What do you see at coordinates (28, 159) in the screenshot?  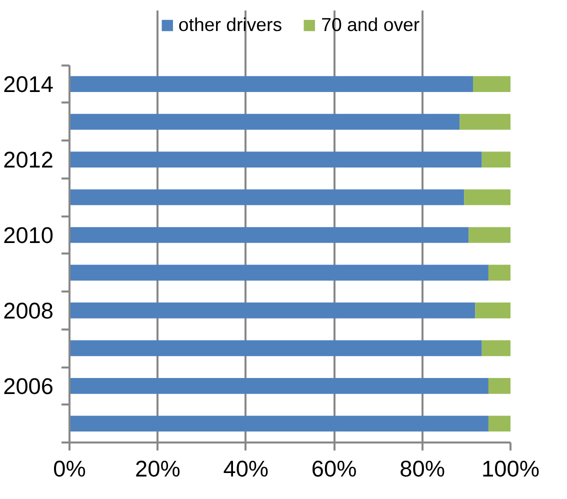 I see `y-tick-label: 2012` at bounding box center [28, 159].